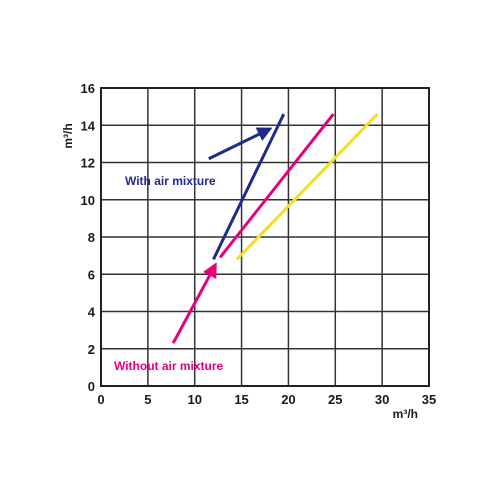  I want to click on annotation-without-air-mixture: Without air mixture, so click(169, 366).